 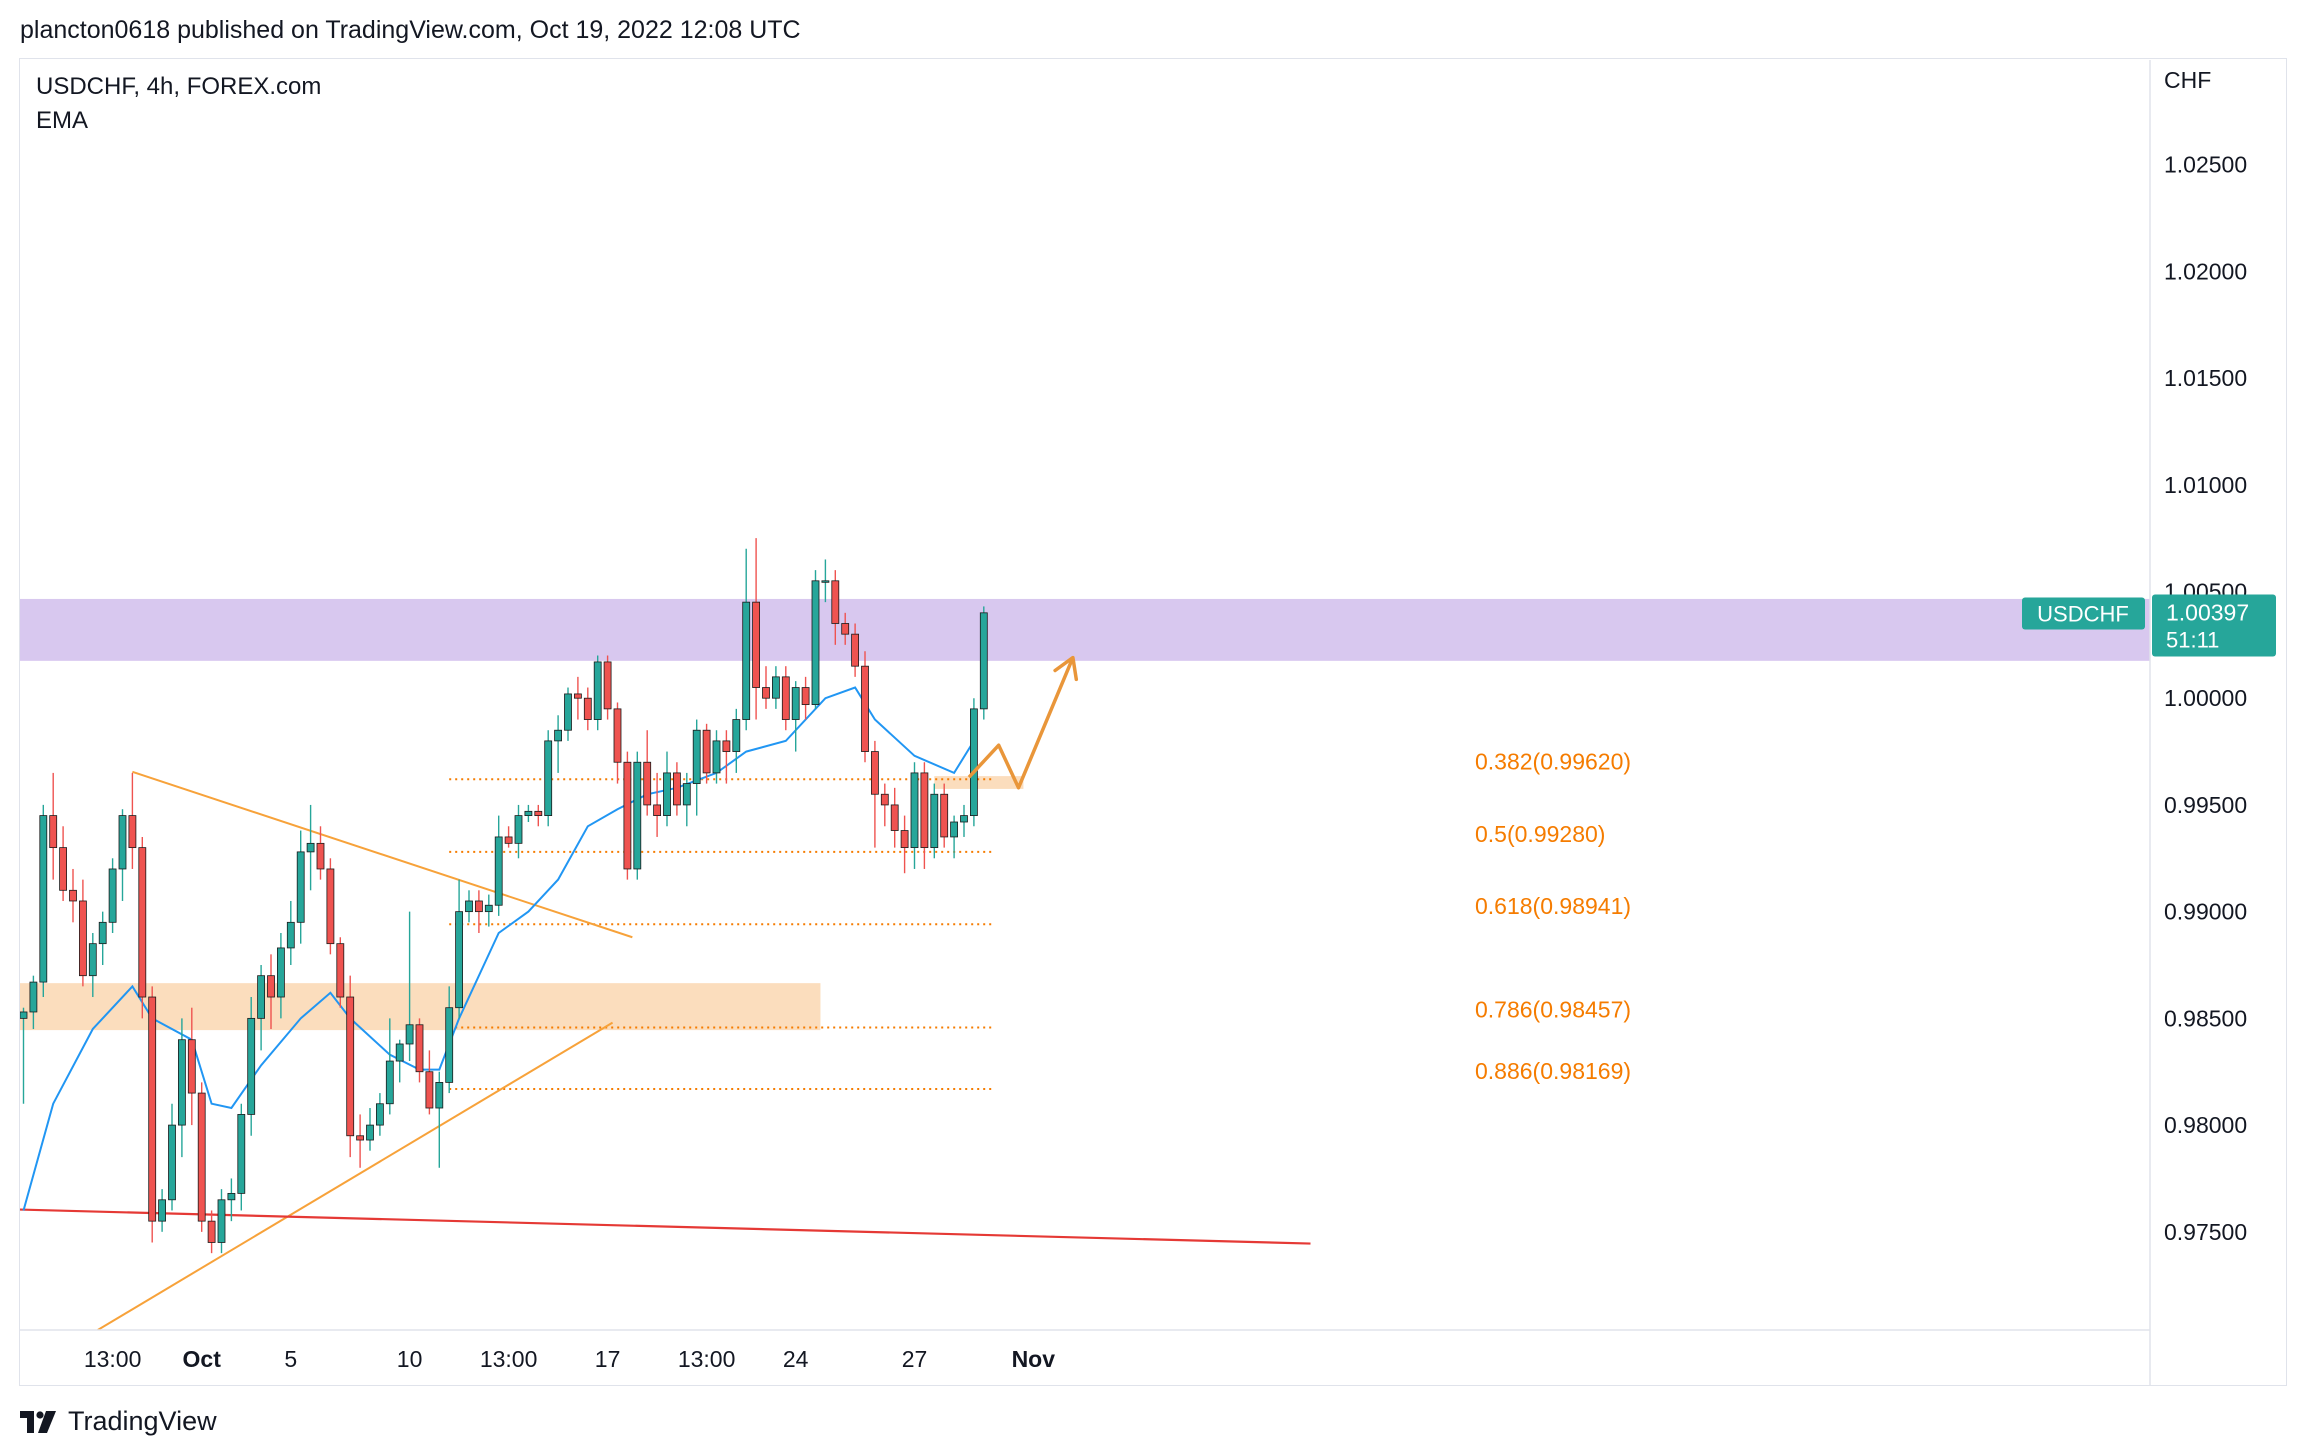 What do you see at coordinates (2214, 625) in the screenshot?
I see `last-price-bg` at bounding box center [2214, 625].